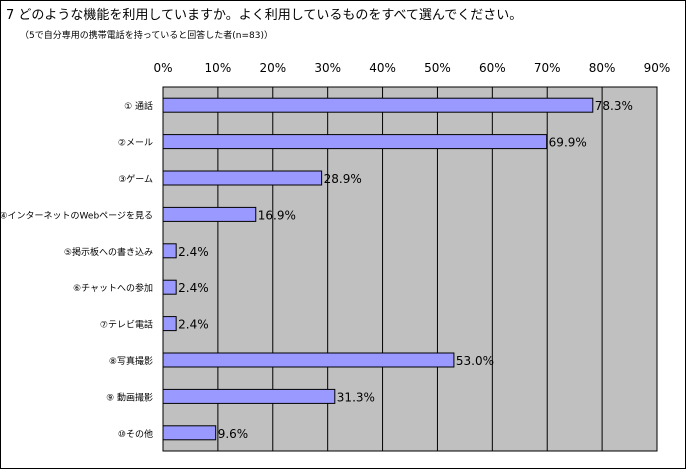  Describe the element at coordinates (657, 68) in the screenshot. I see `x-tick-label: 90%` at that location.